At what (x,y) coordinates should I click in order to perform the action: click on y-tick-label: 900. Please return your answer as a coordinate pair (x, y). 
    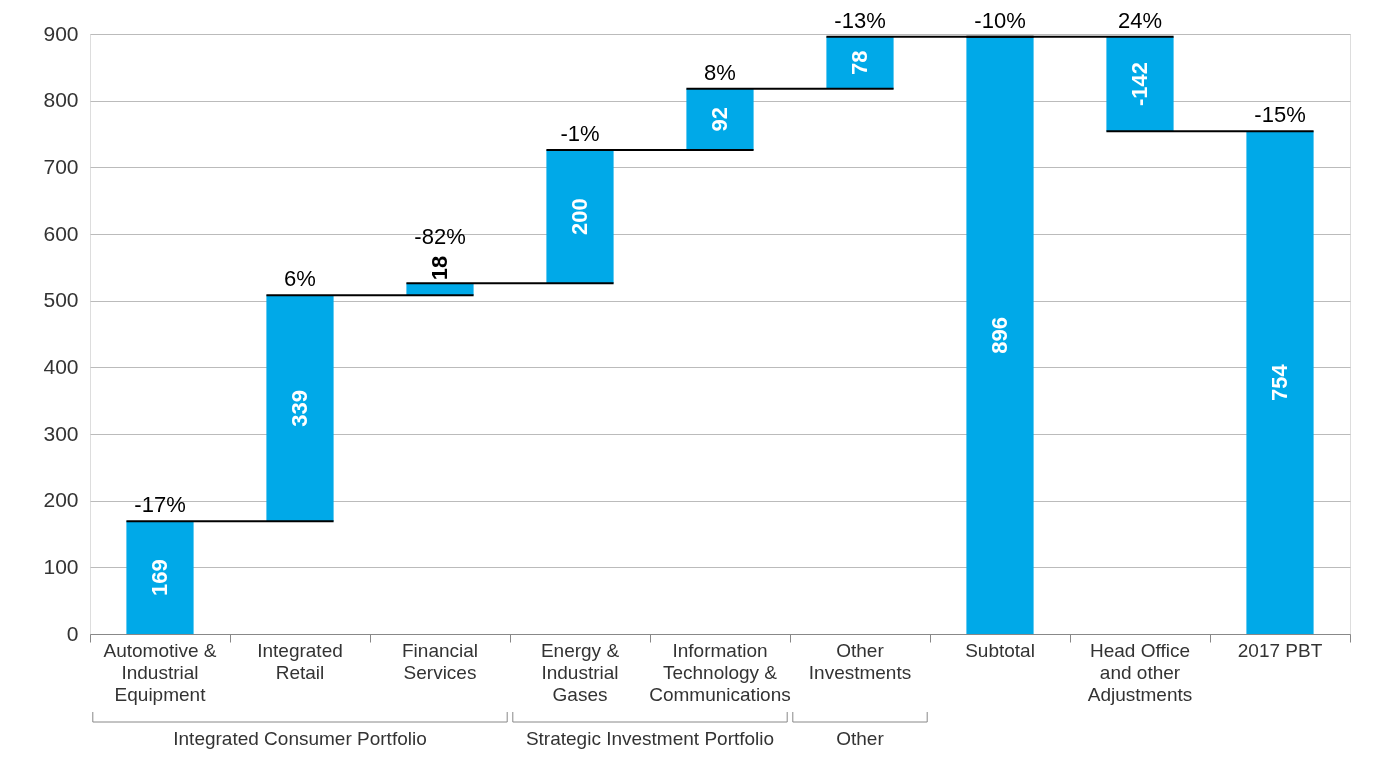
    Looking at the image, I should click on (61, 33).